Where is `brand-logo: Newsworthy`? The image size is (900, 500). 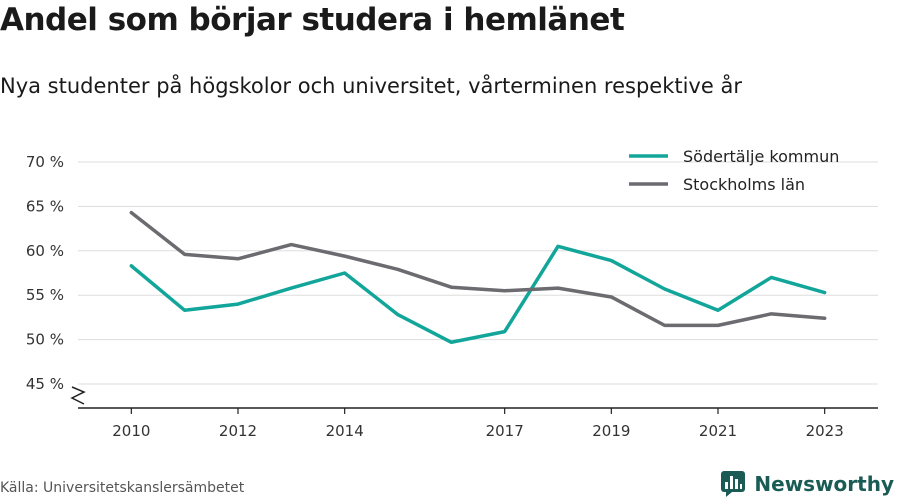
brand-logo: Newsworthy is located at coordinates (807, 484).